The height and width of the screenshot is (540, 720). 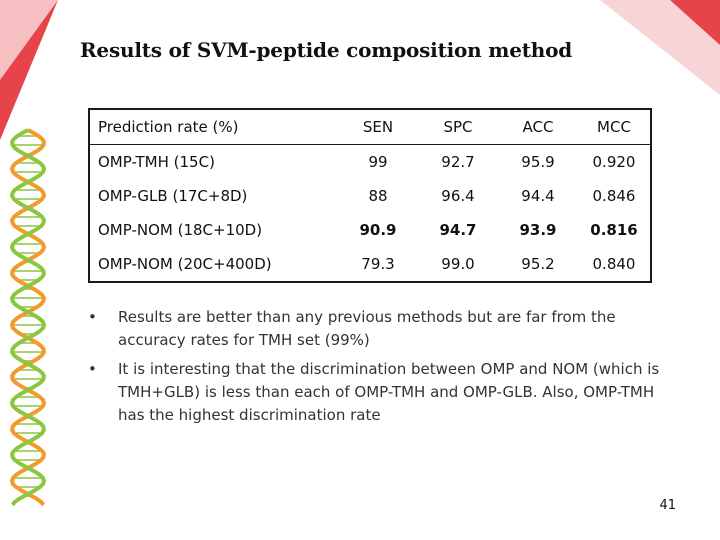 I want to click on cell-mcc: 0.920, so click(x=614, y=162).